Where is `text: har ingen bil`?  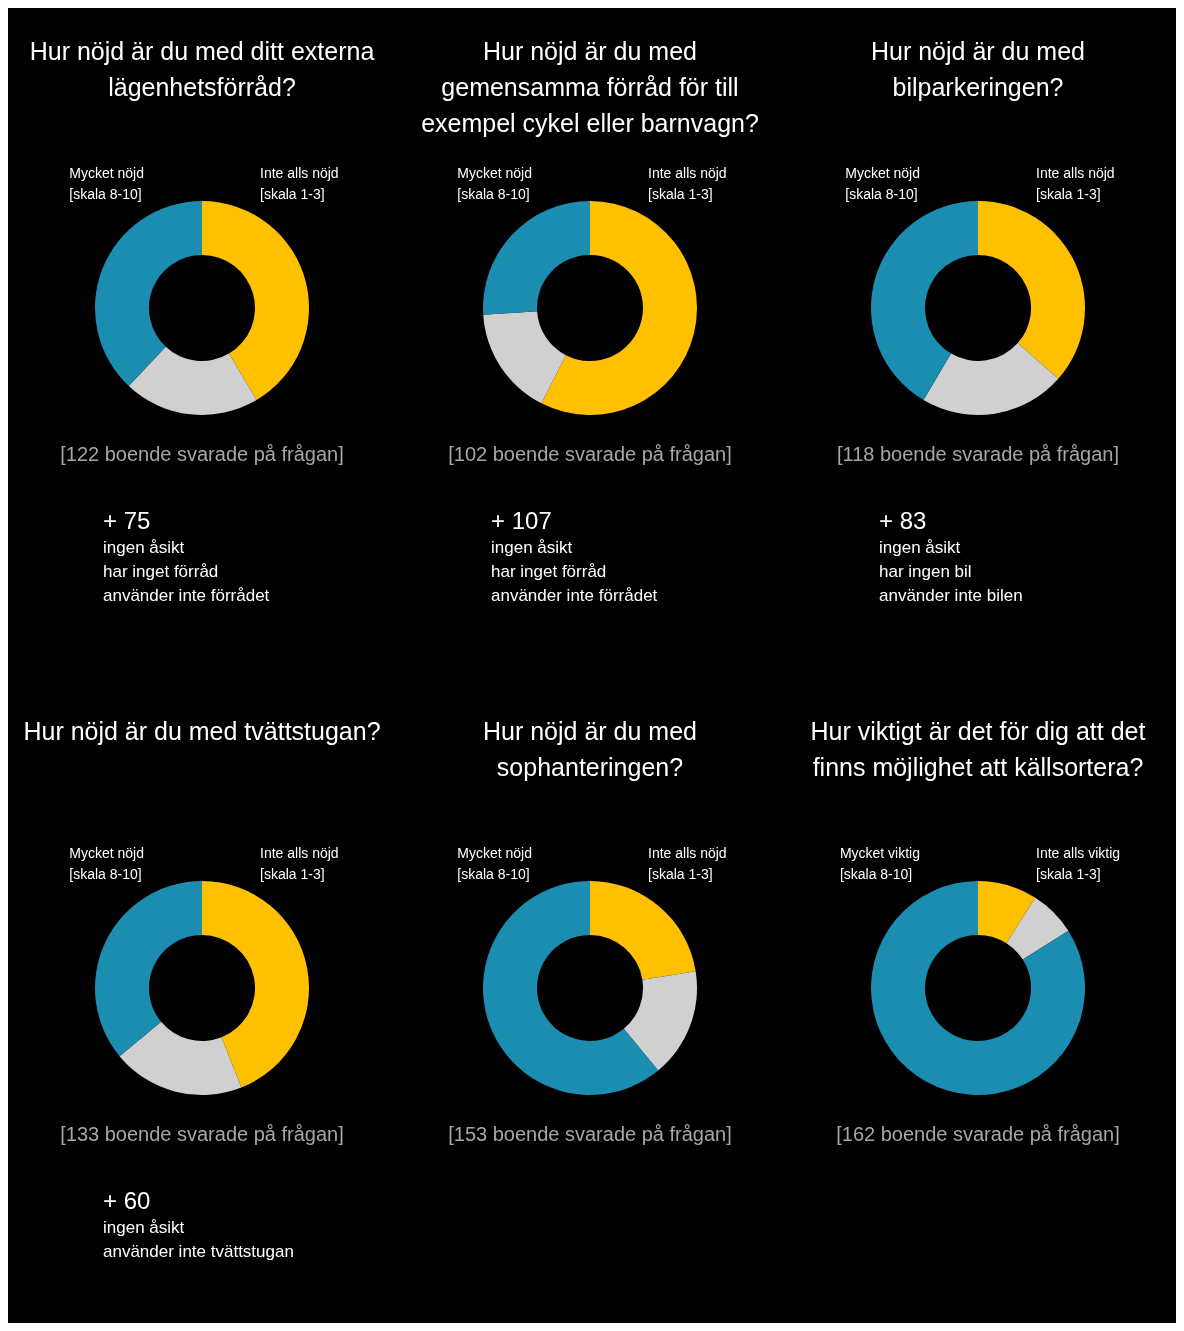 text: har ingen bil is located at coordinates (926, 572).